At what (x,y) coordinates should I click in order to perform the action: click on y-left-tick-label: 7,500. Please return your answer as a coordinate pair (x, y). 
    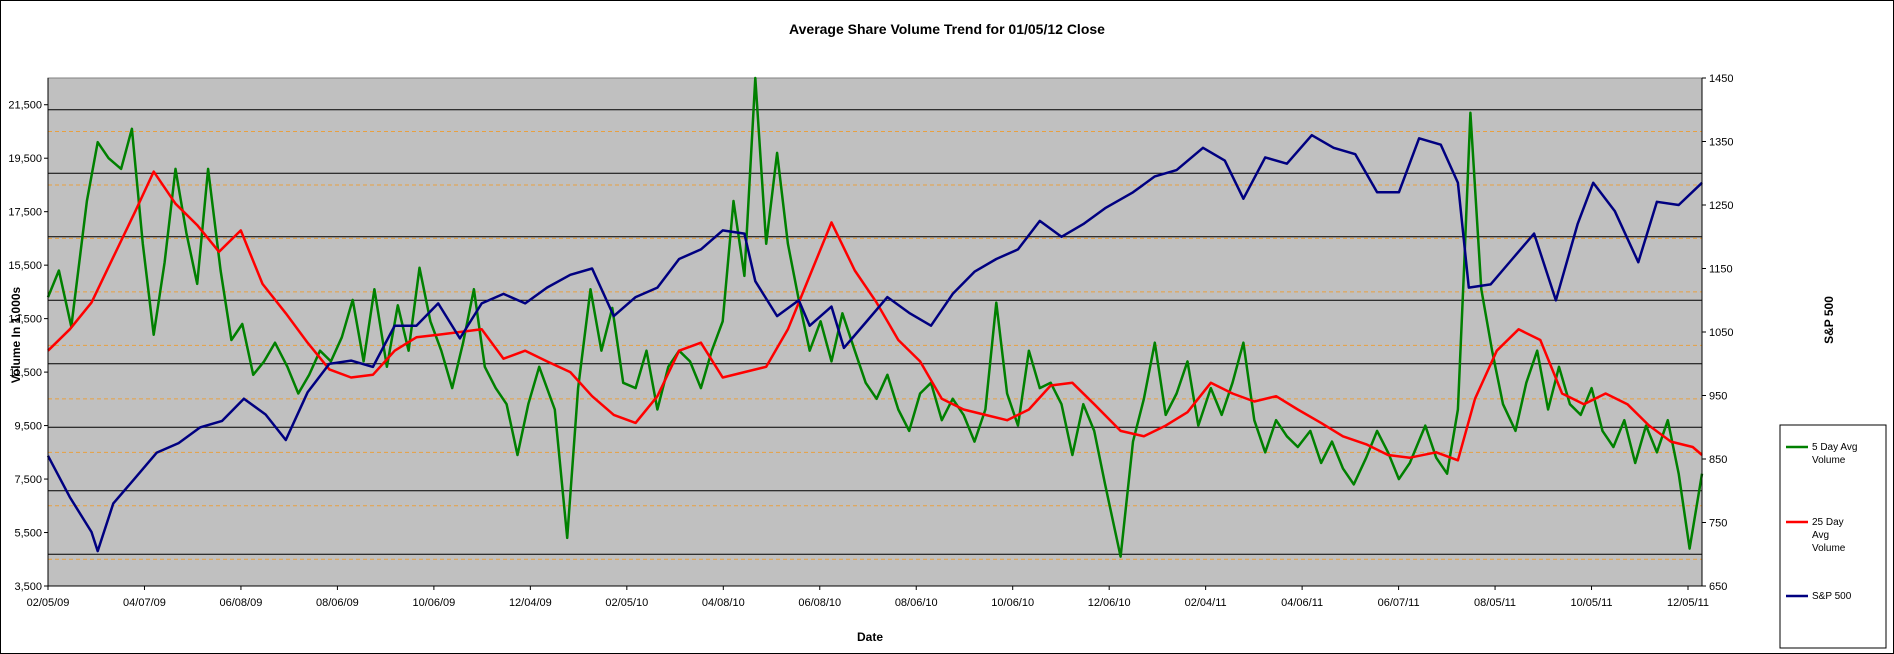
    Looking at the image, I should click on (28, 480).